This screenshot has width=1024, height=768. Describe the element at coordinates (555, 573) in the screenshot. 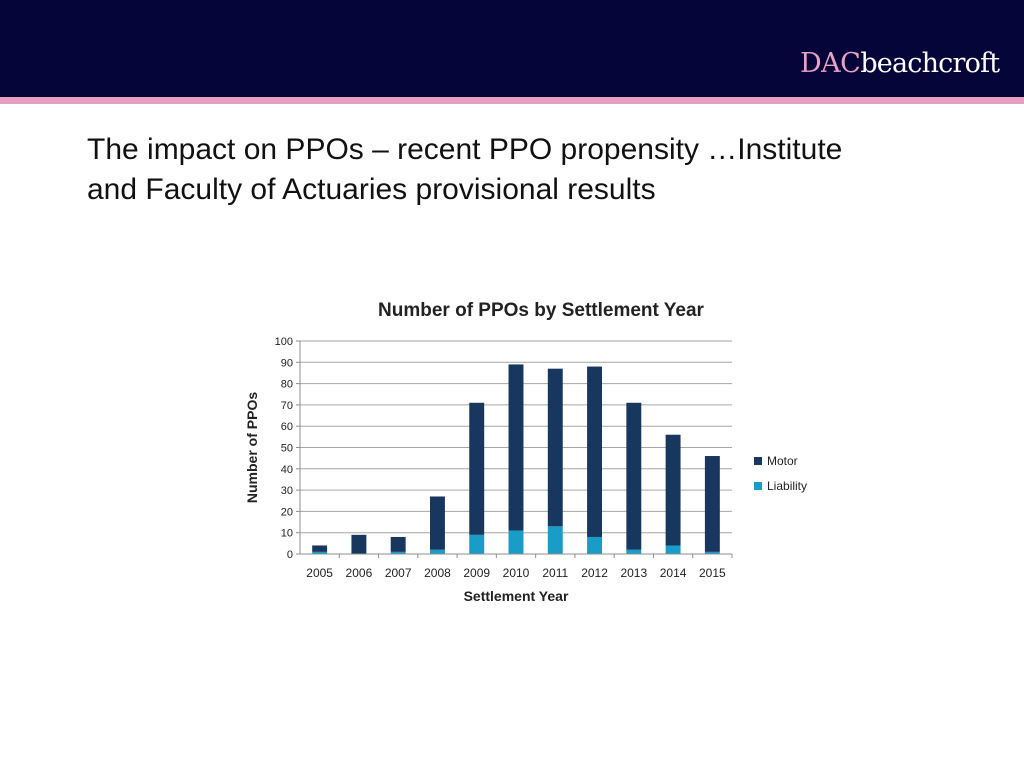

I see `x-tick-label: 2011` at that location.